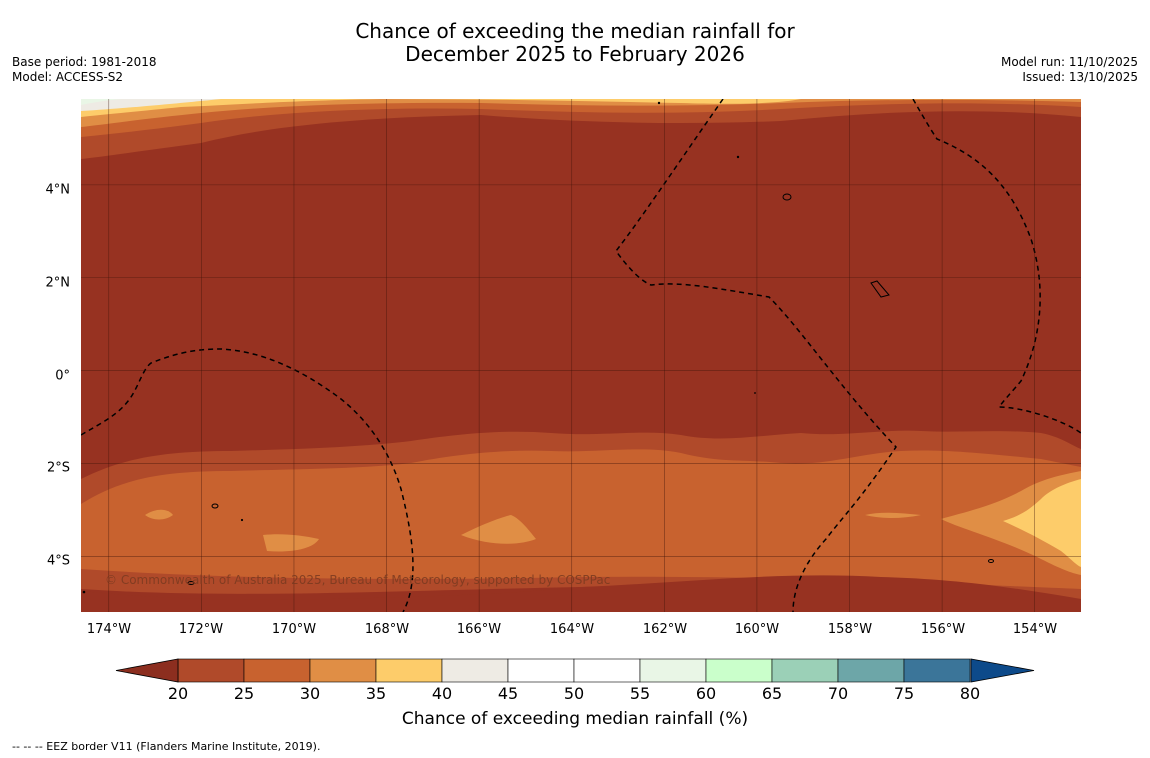 The height and width of the screenshot is (758, 1150). Describe the element at coordinates (1069, 62) in the screenshot. I see `model-run: Model run: 11/10/2025` at that location.